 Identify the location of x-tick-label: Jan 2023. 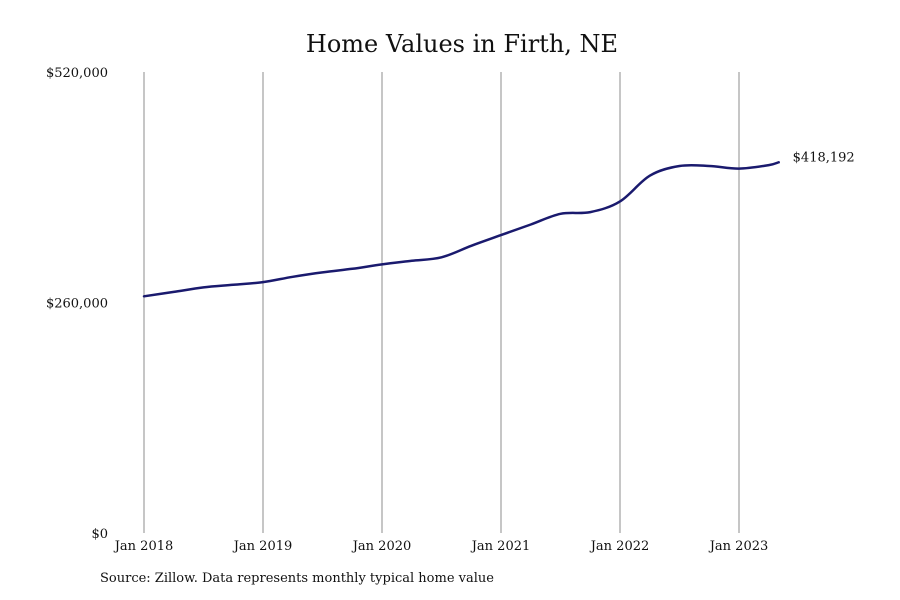
(738, 546).